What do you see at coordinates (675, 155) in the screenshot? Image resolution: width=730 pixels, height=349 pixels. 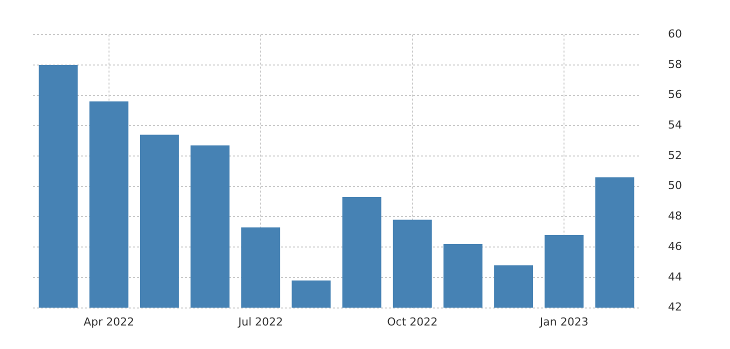 I see `y-tick-label: 52` at bounding box center [675, 155].